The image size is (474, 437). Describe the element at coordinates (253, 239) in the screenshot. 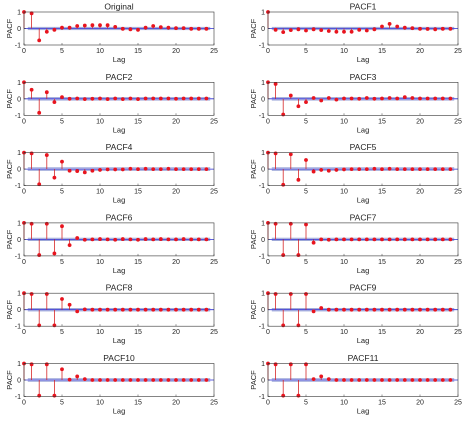

I see `y-axis-label: PACF` at that location.